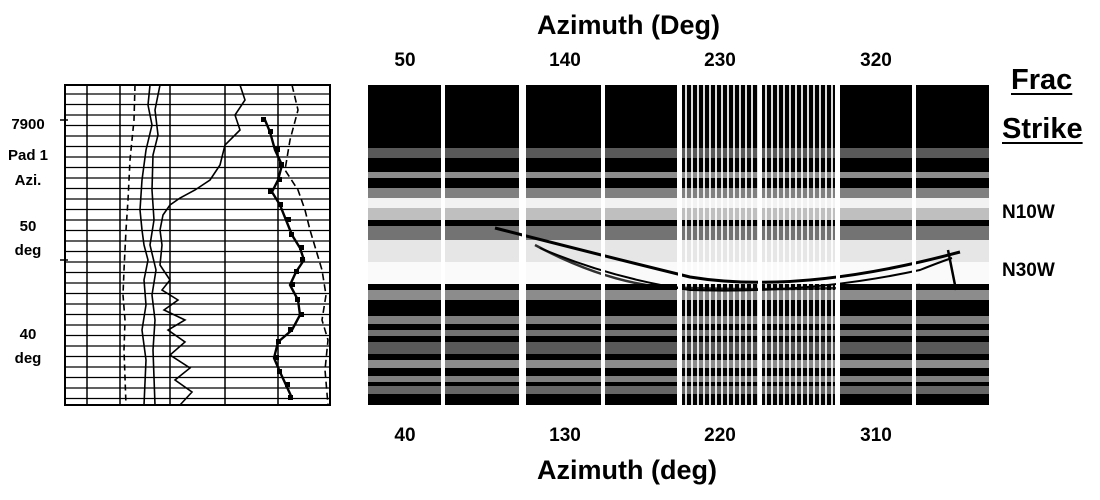  What do you see at coordinates (720, 435) in the screenshot?
I see `bottom-tick-220: 220` at bounding box center [720, 435].